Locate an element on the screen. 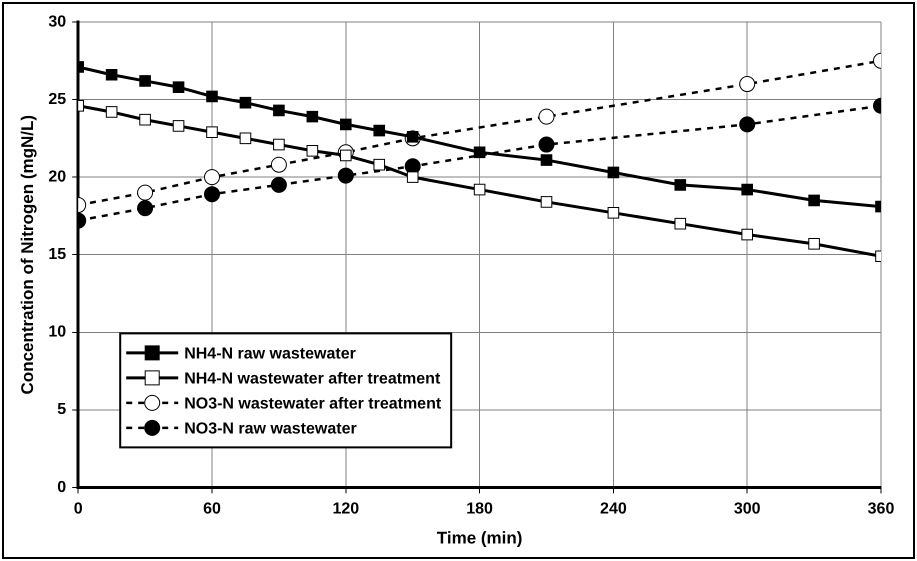  y-tick-label: 20 is located at coordinates (57, 177).